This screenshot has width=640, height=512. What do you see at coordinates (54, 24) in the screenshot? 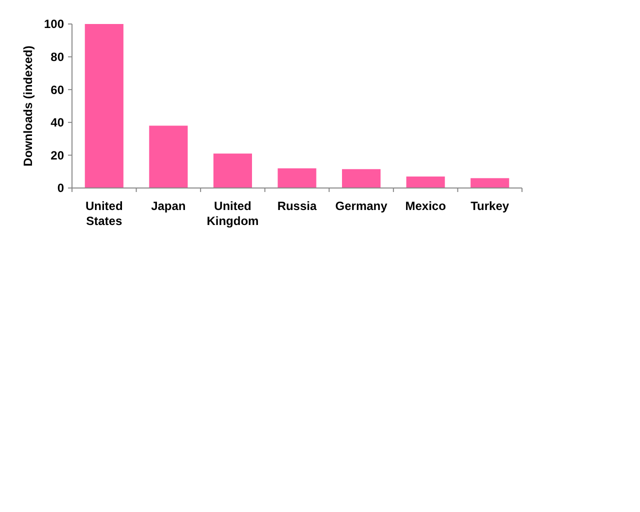
I see `y-tick-label: 100` at bounding box center [54, 24].